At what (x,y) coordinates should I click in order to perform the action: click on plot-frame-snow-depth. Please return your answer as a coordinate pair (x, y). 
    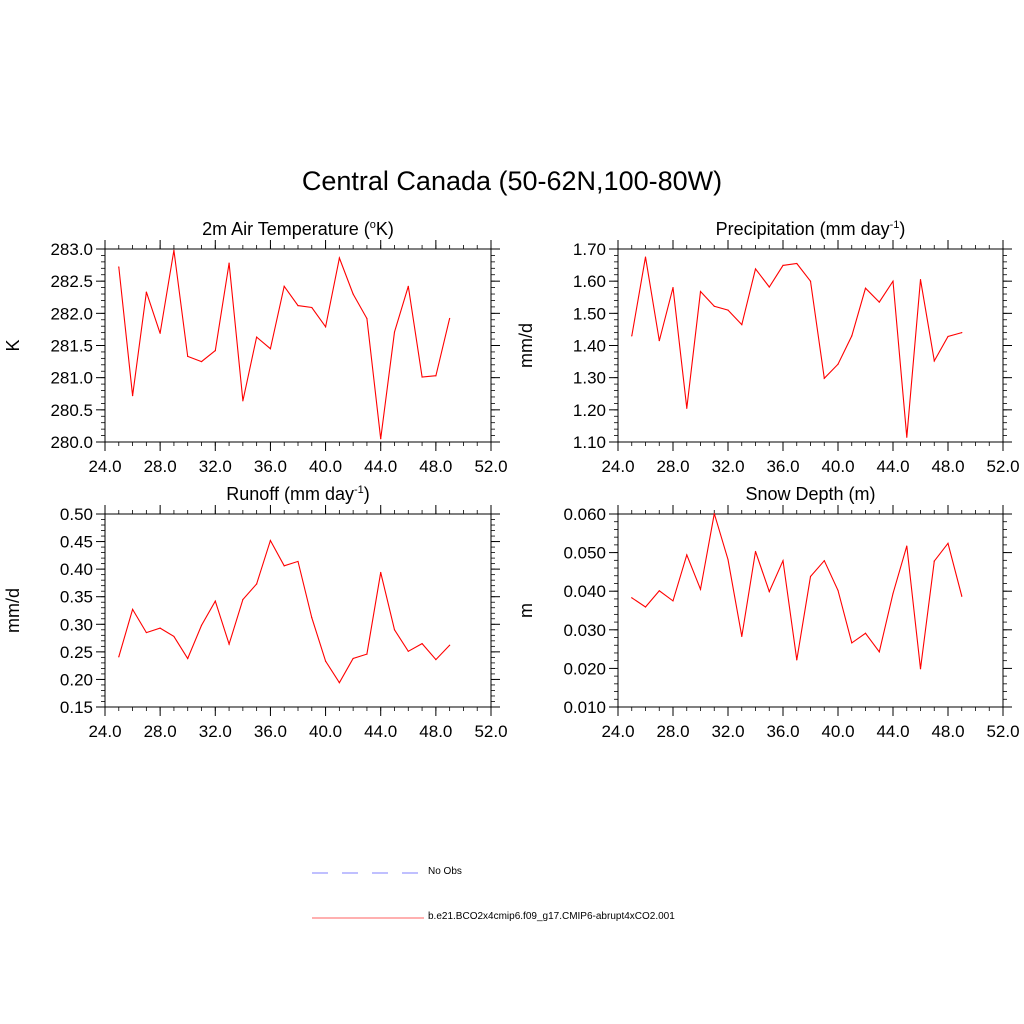
    Looking at the image, I should click on (810, 610).